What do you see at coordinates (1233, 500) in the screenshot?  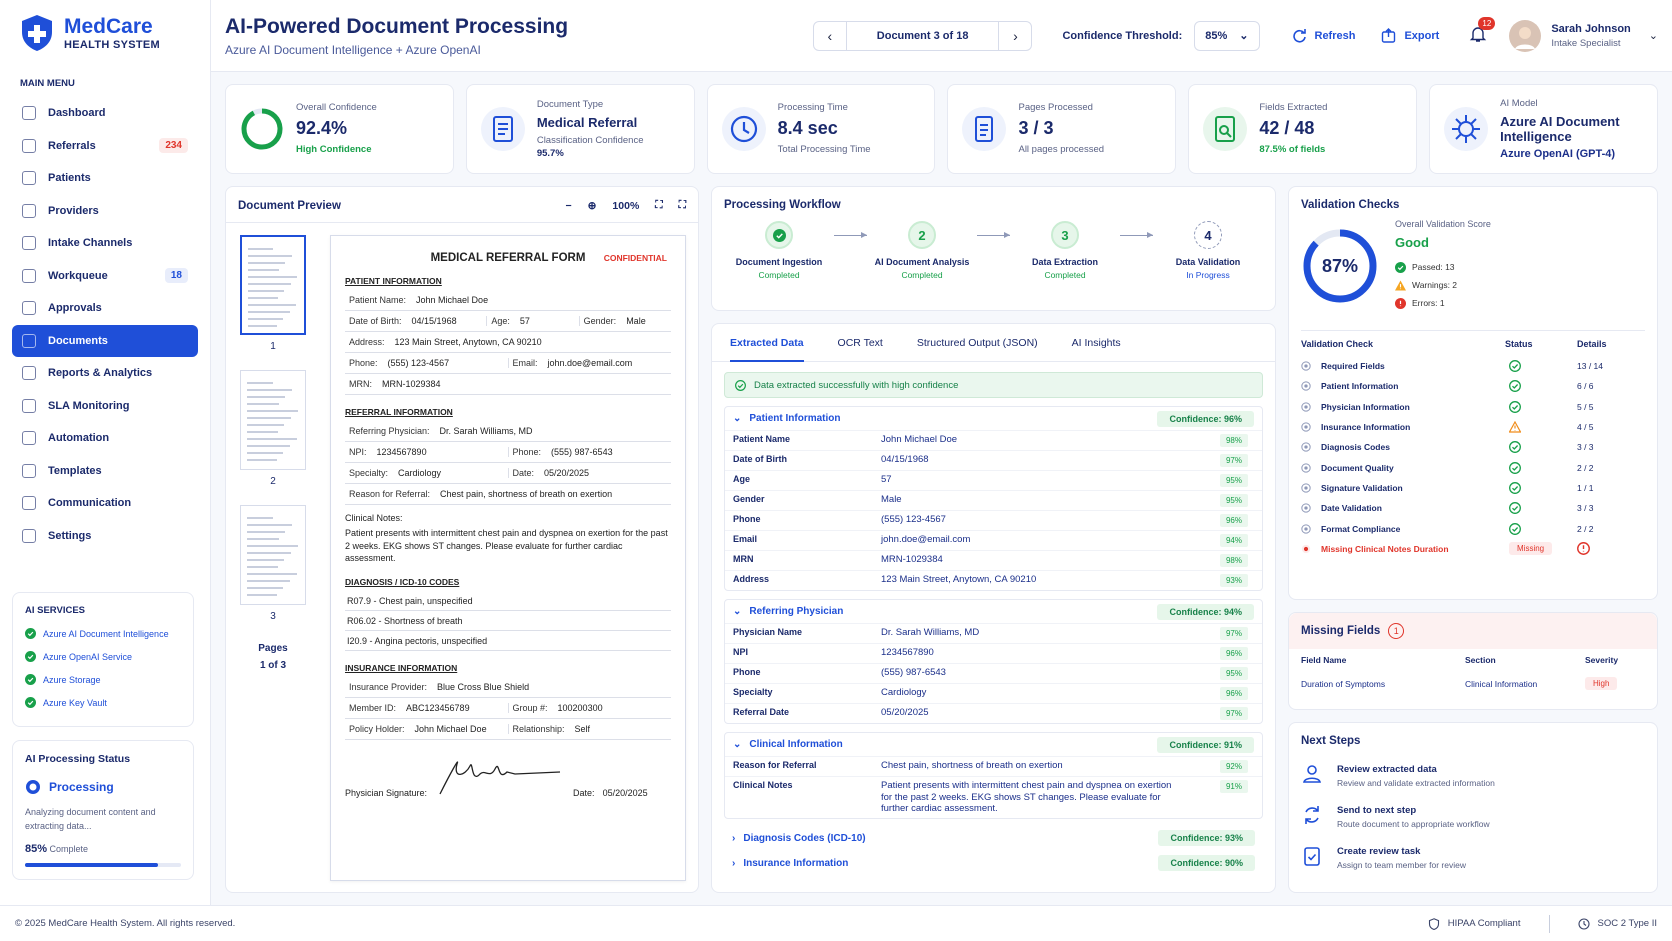 I see `field-confidence: 95%` at bounding box center [1233, 500].